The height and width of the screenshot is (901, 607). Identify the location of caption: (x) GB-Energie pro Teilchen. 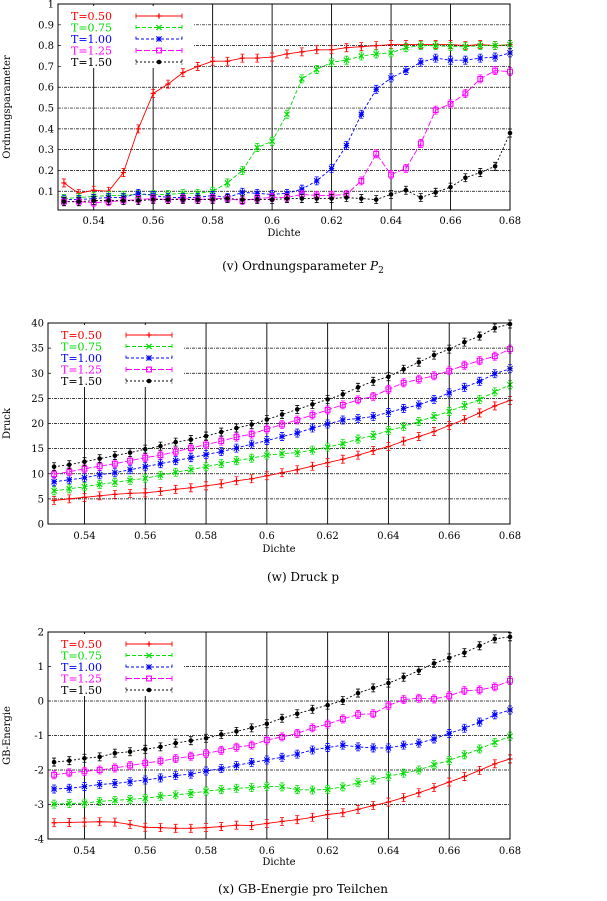
(303, 889).